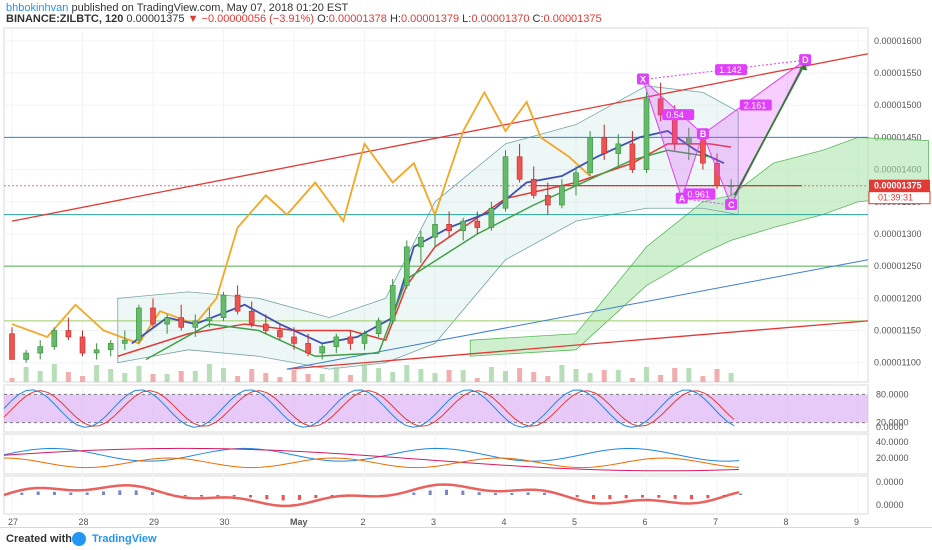 This screenshot has height=550, width=932. What do you see at coordinates (37, 8) in the screenshot?
I see `author-link: bhbokinhvan` at bounding box center [37, 8].